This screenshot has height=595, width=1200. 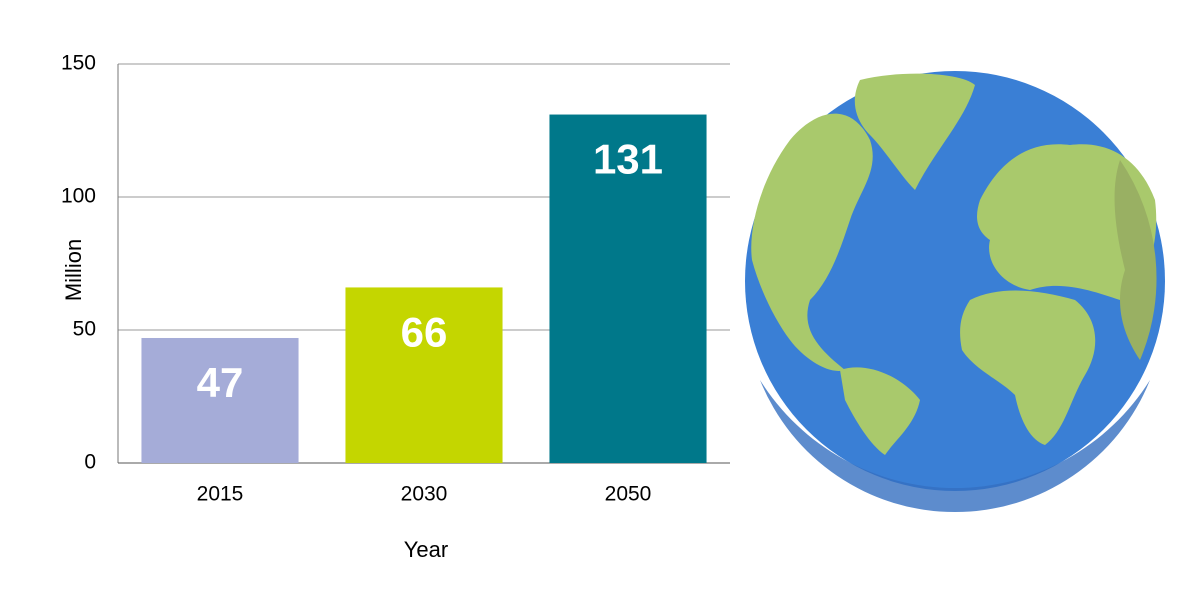 I want to click on x-tick-label: 2015, so click(x=220, y=494).